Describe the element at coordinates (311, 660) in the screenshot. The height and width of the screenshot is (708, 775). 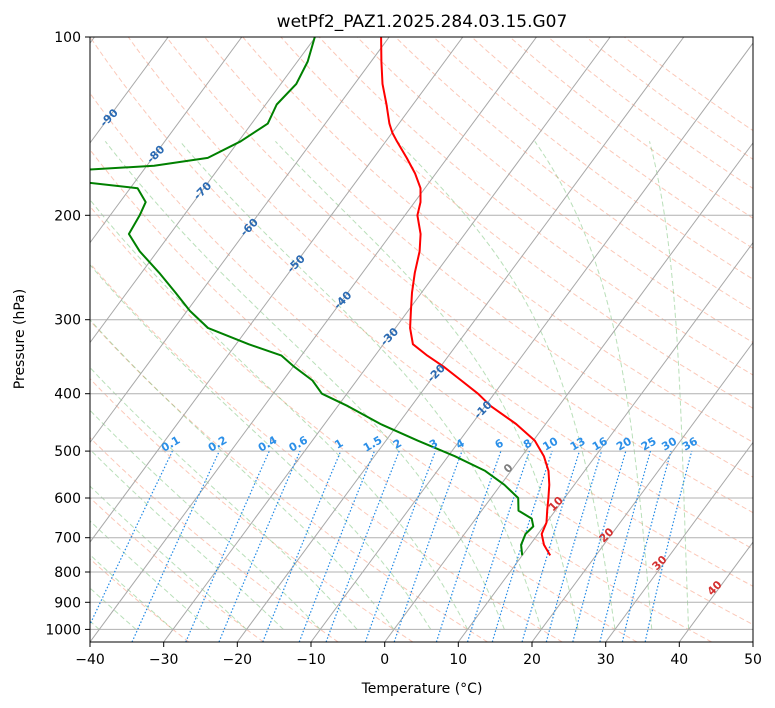
I see `x-tick-label: −10` at that location.